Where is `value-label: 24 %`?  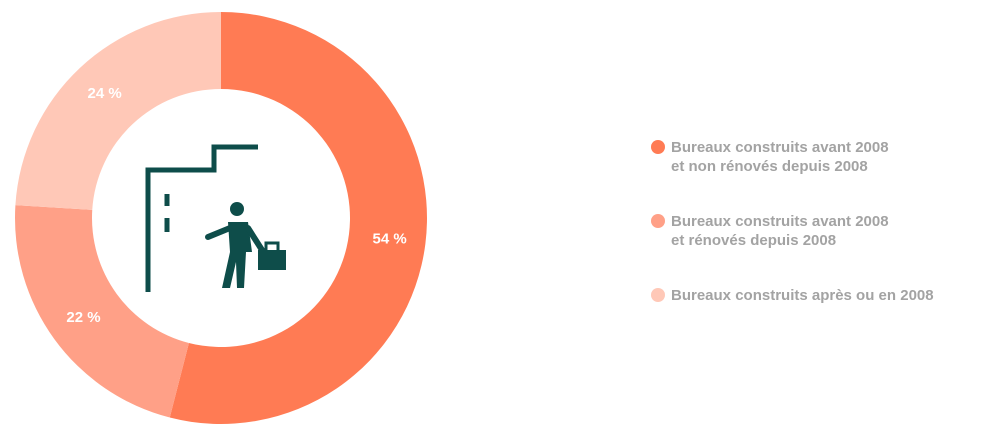 value-label: 24 % is located at coordinates (105, 93).